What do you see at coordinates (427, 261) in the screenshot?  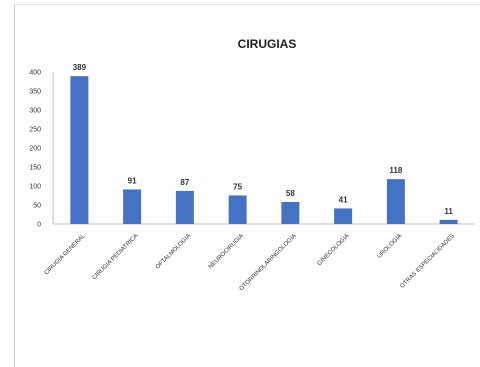 I see `category-label: OTRAS ESPECIALIDADES` at bounding box center [427, 261].